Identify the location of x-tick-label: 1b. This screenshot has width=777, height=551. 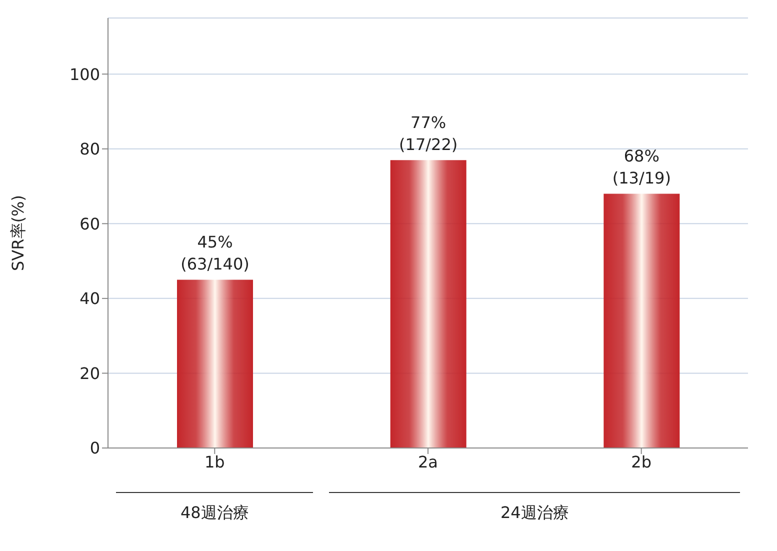
(214, 462).